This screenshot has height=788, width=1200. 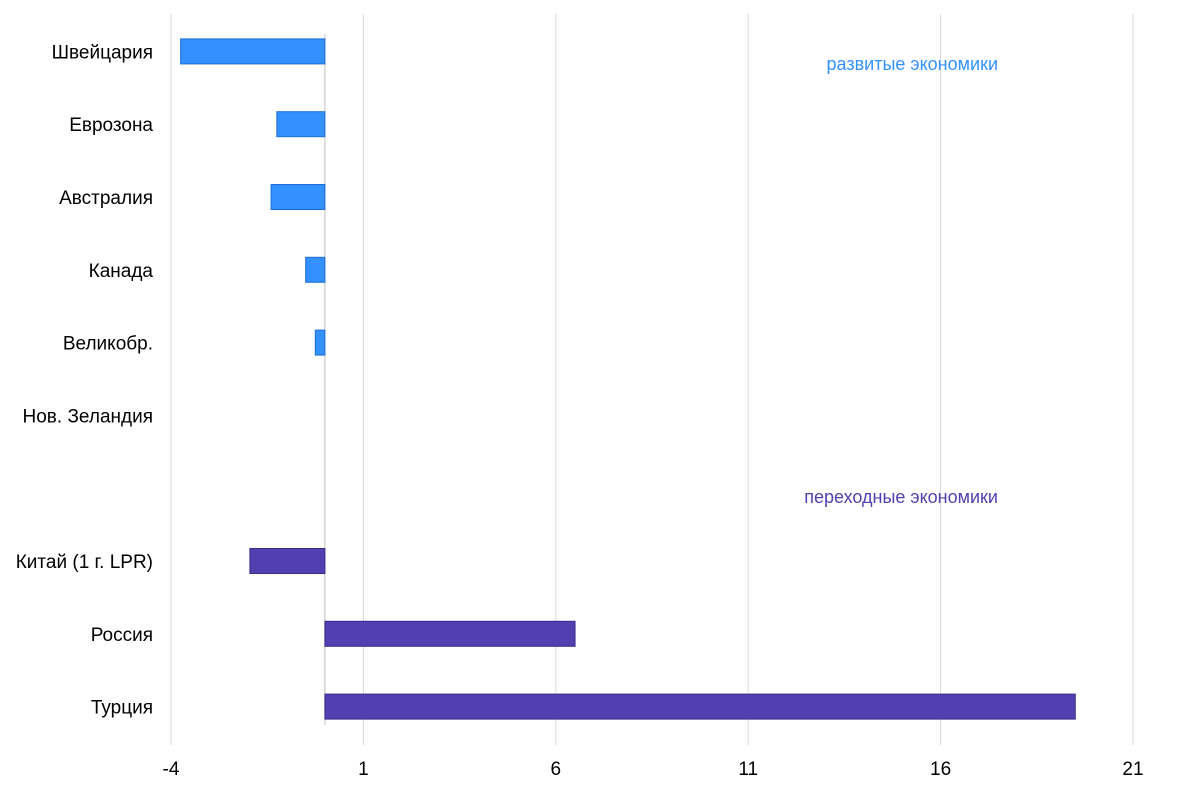 What do you see at coordinates (748, 769) in the screenshot?
I see `x-tick-label: 11` at bounding box center [748, 769].